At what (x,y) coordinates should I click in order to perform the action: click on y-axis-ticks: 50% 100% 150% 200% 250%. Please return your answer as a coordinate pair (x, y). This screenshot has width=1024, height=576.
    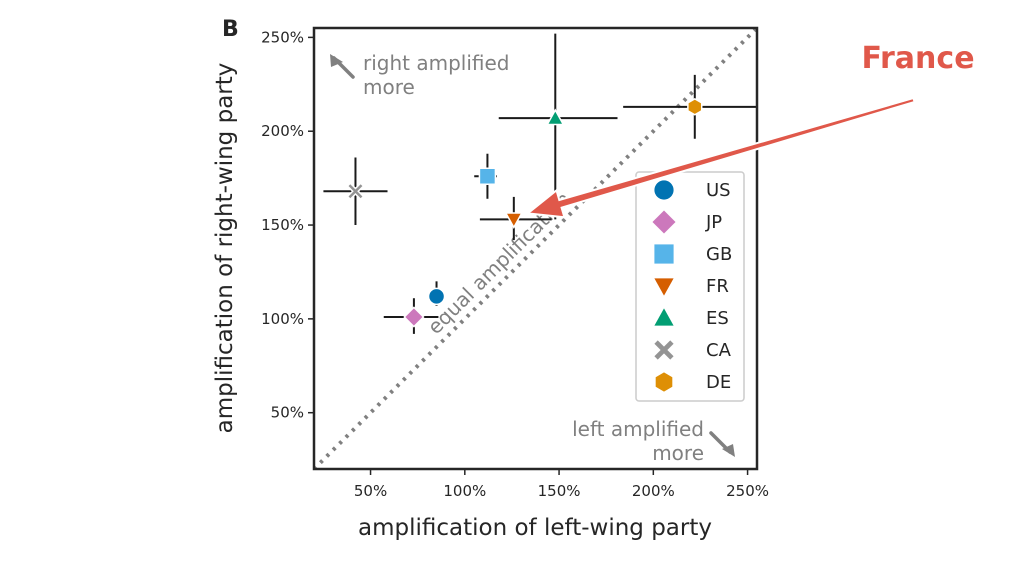
    Looking at the image, I should click on (287, 225).